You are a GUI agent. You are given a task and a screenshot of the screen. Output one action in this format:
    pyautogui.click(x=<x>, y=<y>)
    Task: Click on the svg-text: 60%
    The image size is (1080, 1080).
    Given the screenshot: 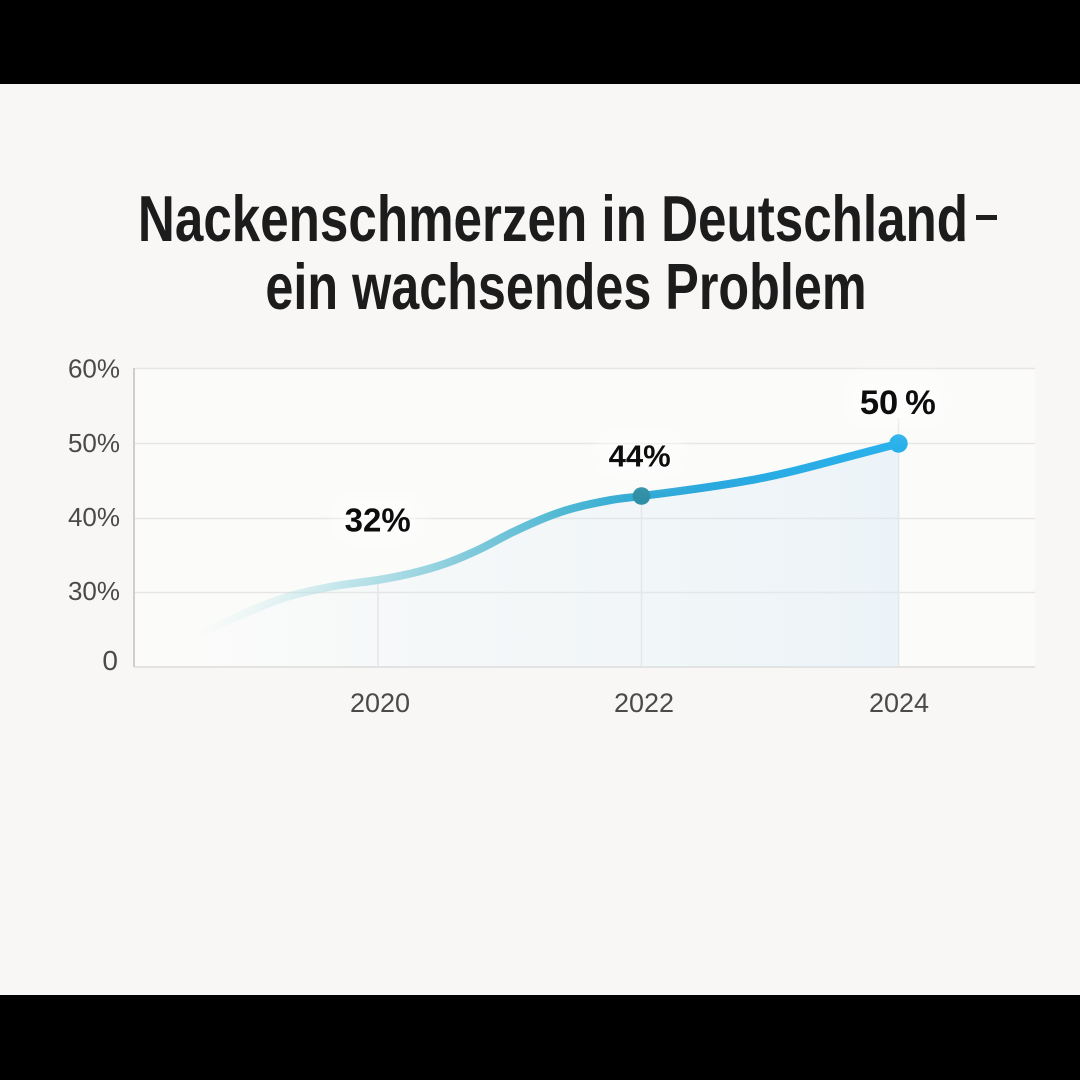 What is the action you would take?
    pyautogui.click(x=94, y=369)
    